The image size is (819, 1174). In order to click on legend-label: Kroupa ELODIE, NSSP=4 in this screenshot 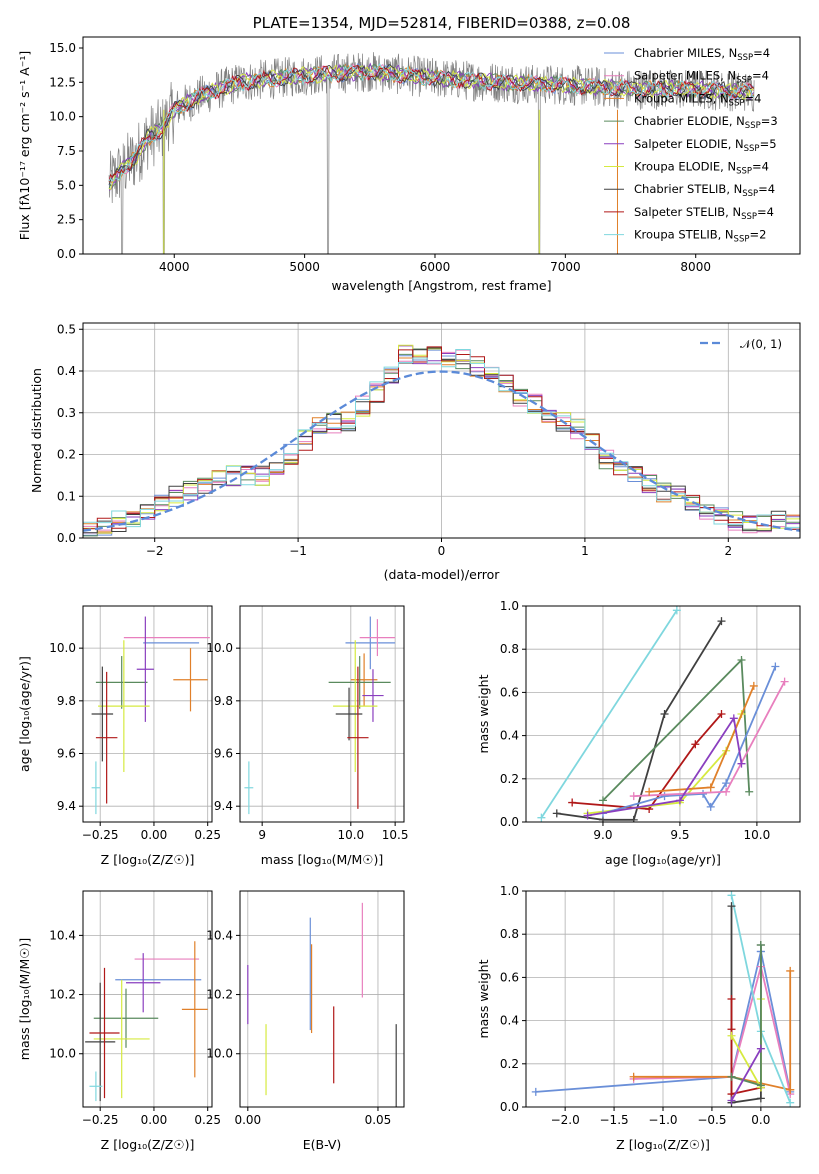, I will do `click(701, 168)`.